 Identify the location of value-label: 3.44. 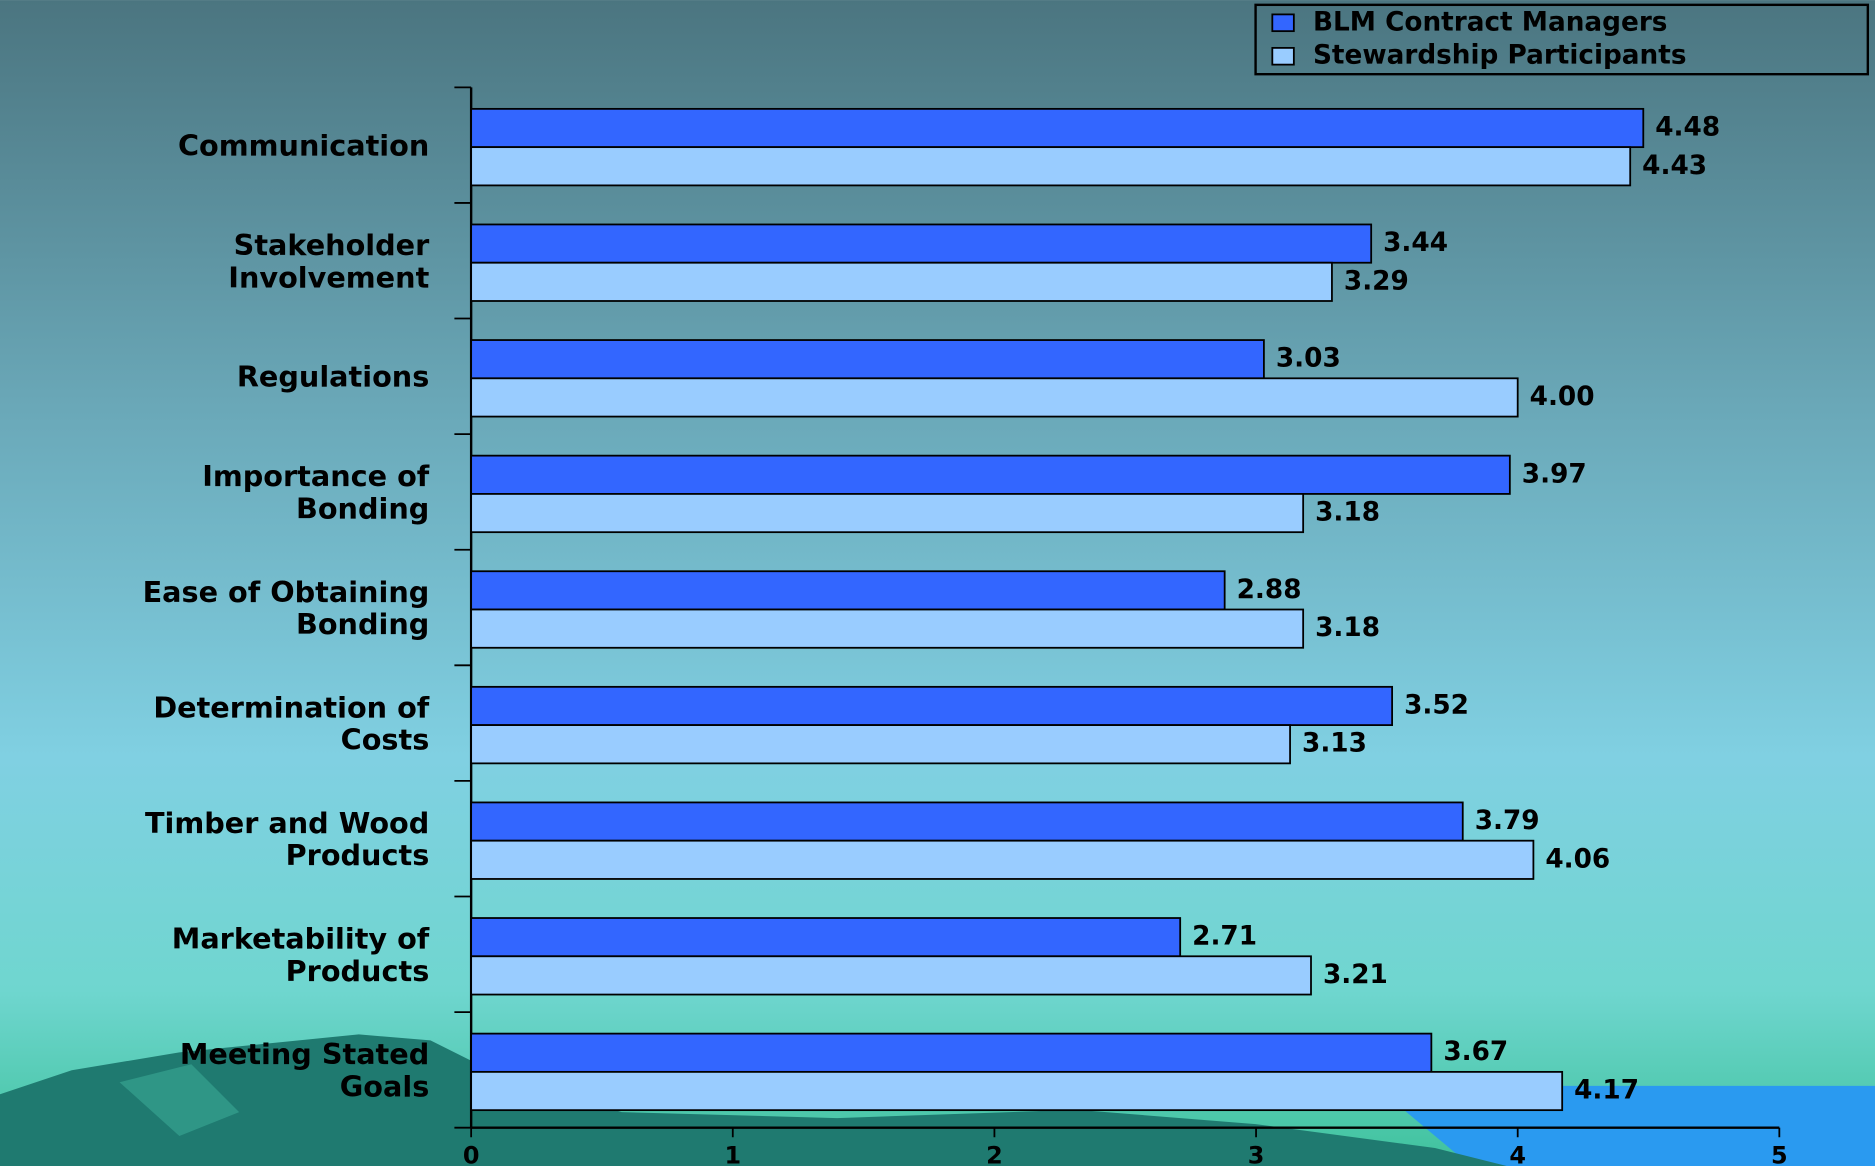
(1415, 243).